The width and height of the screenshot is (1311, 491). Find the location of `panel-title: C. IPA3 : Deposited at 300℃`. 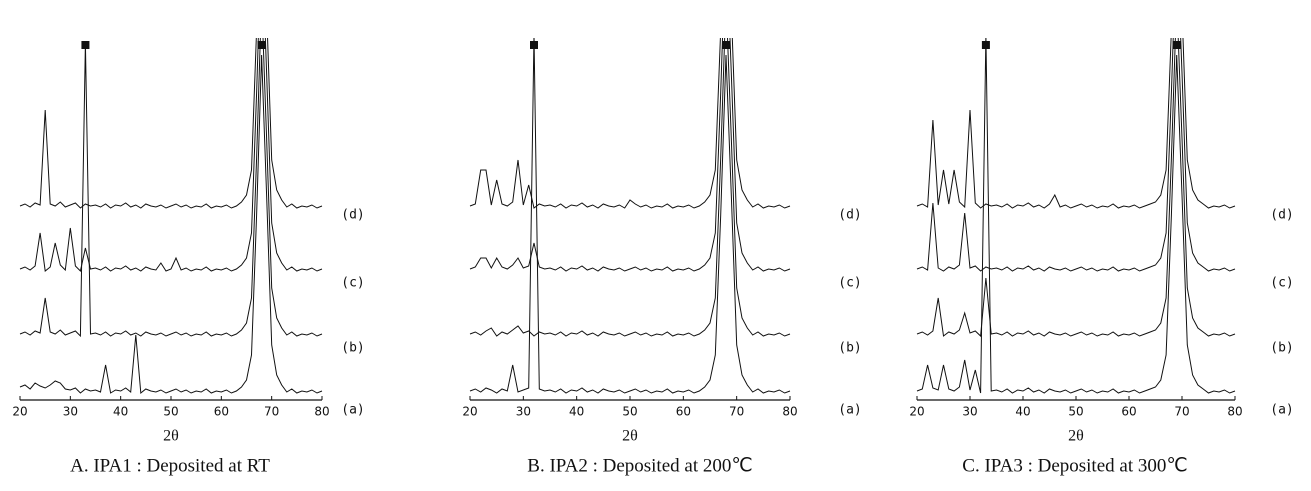

panel-title: C. IPA3 : Deposited at 300℃ is located at coordinates (1074, 465).